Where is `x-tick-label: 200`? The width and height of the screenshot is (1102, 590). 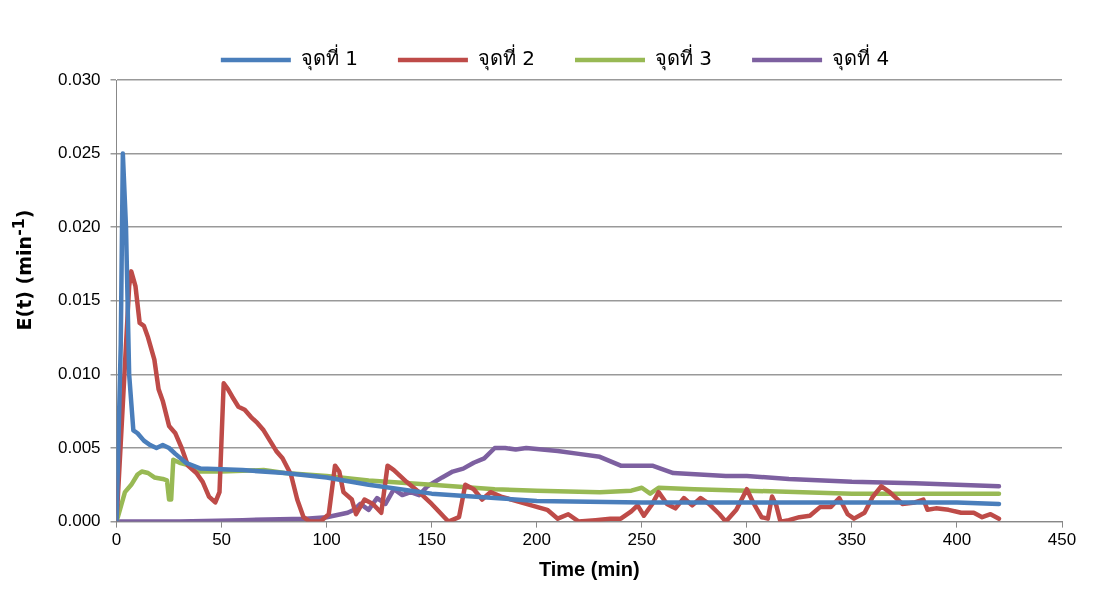 x-tick-label: 200 is located at coordinates (536, 540).